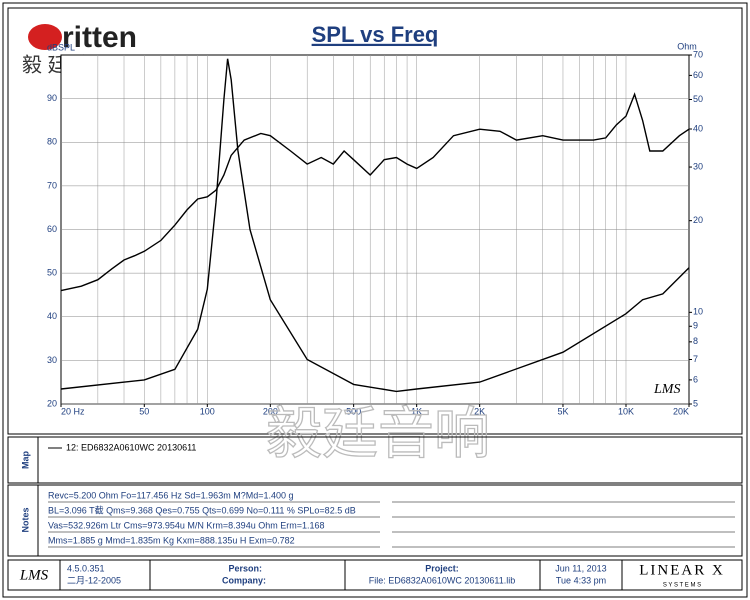 This screenshot has width=750, height=600. I want to click on person: Person:, so click(245, 568).